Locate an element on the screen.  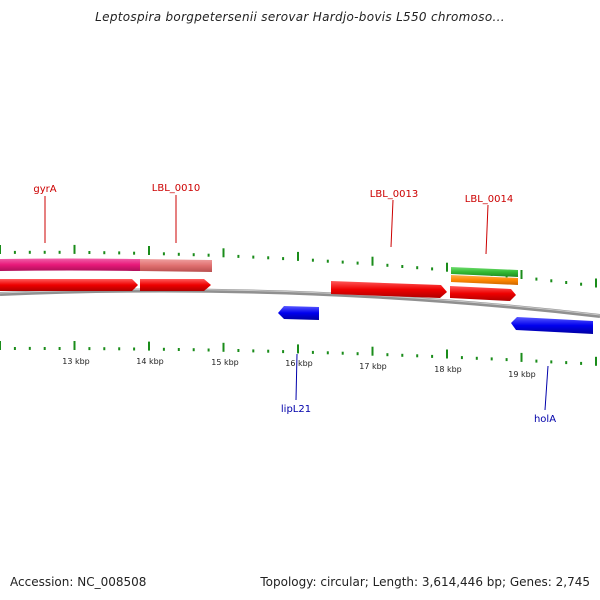
gene-label-LBL_0010: LBL_0010 is located at coordinates (176, 188).